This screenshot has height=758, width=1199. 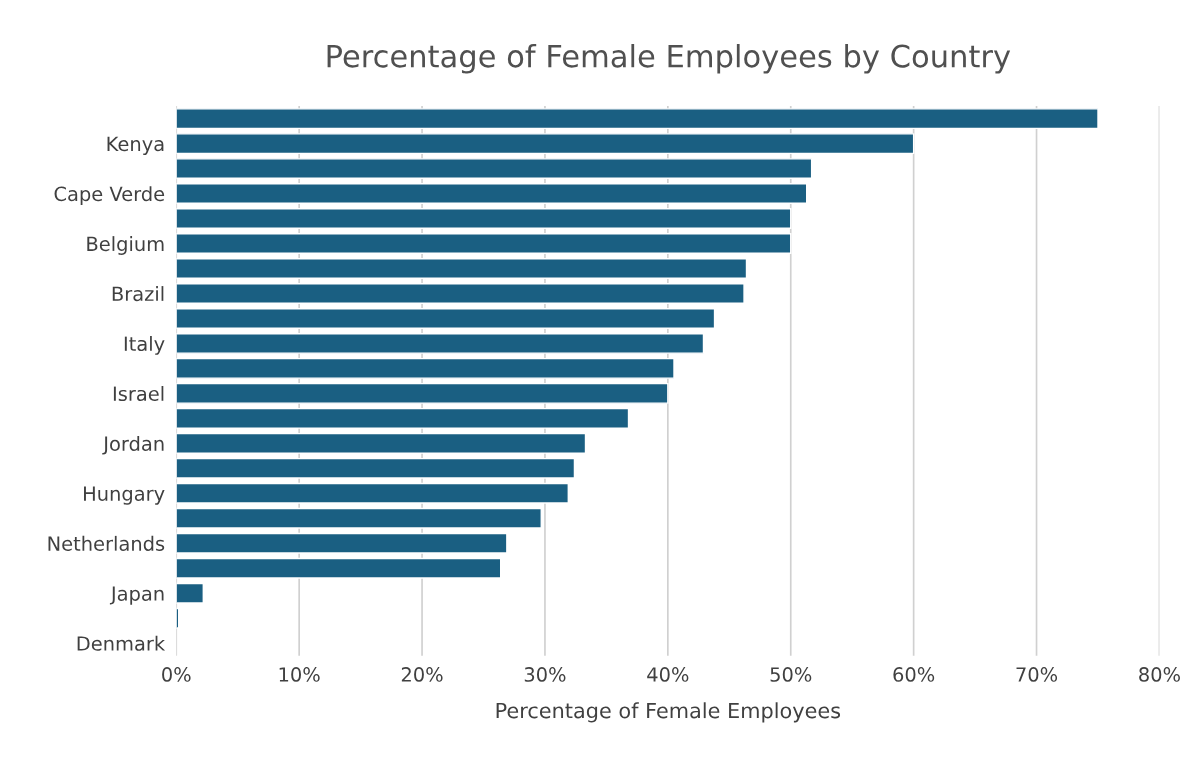 What do you see at coordinates (138, 394) in the screenshot?
I see `y-tick-label: Israel` at bounding box center [138, 394].